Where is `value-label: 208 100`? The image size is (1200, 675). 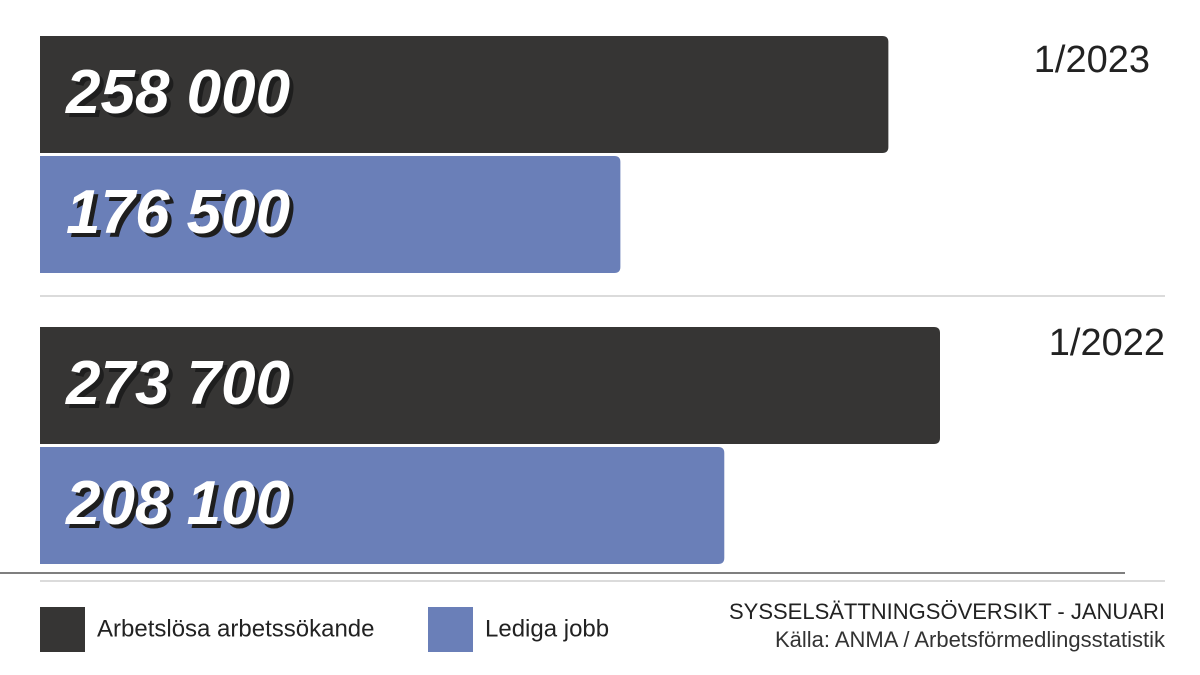
value-label: 208 100 is located at coordinates (177, 503).